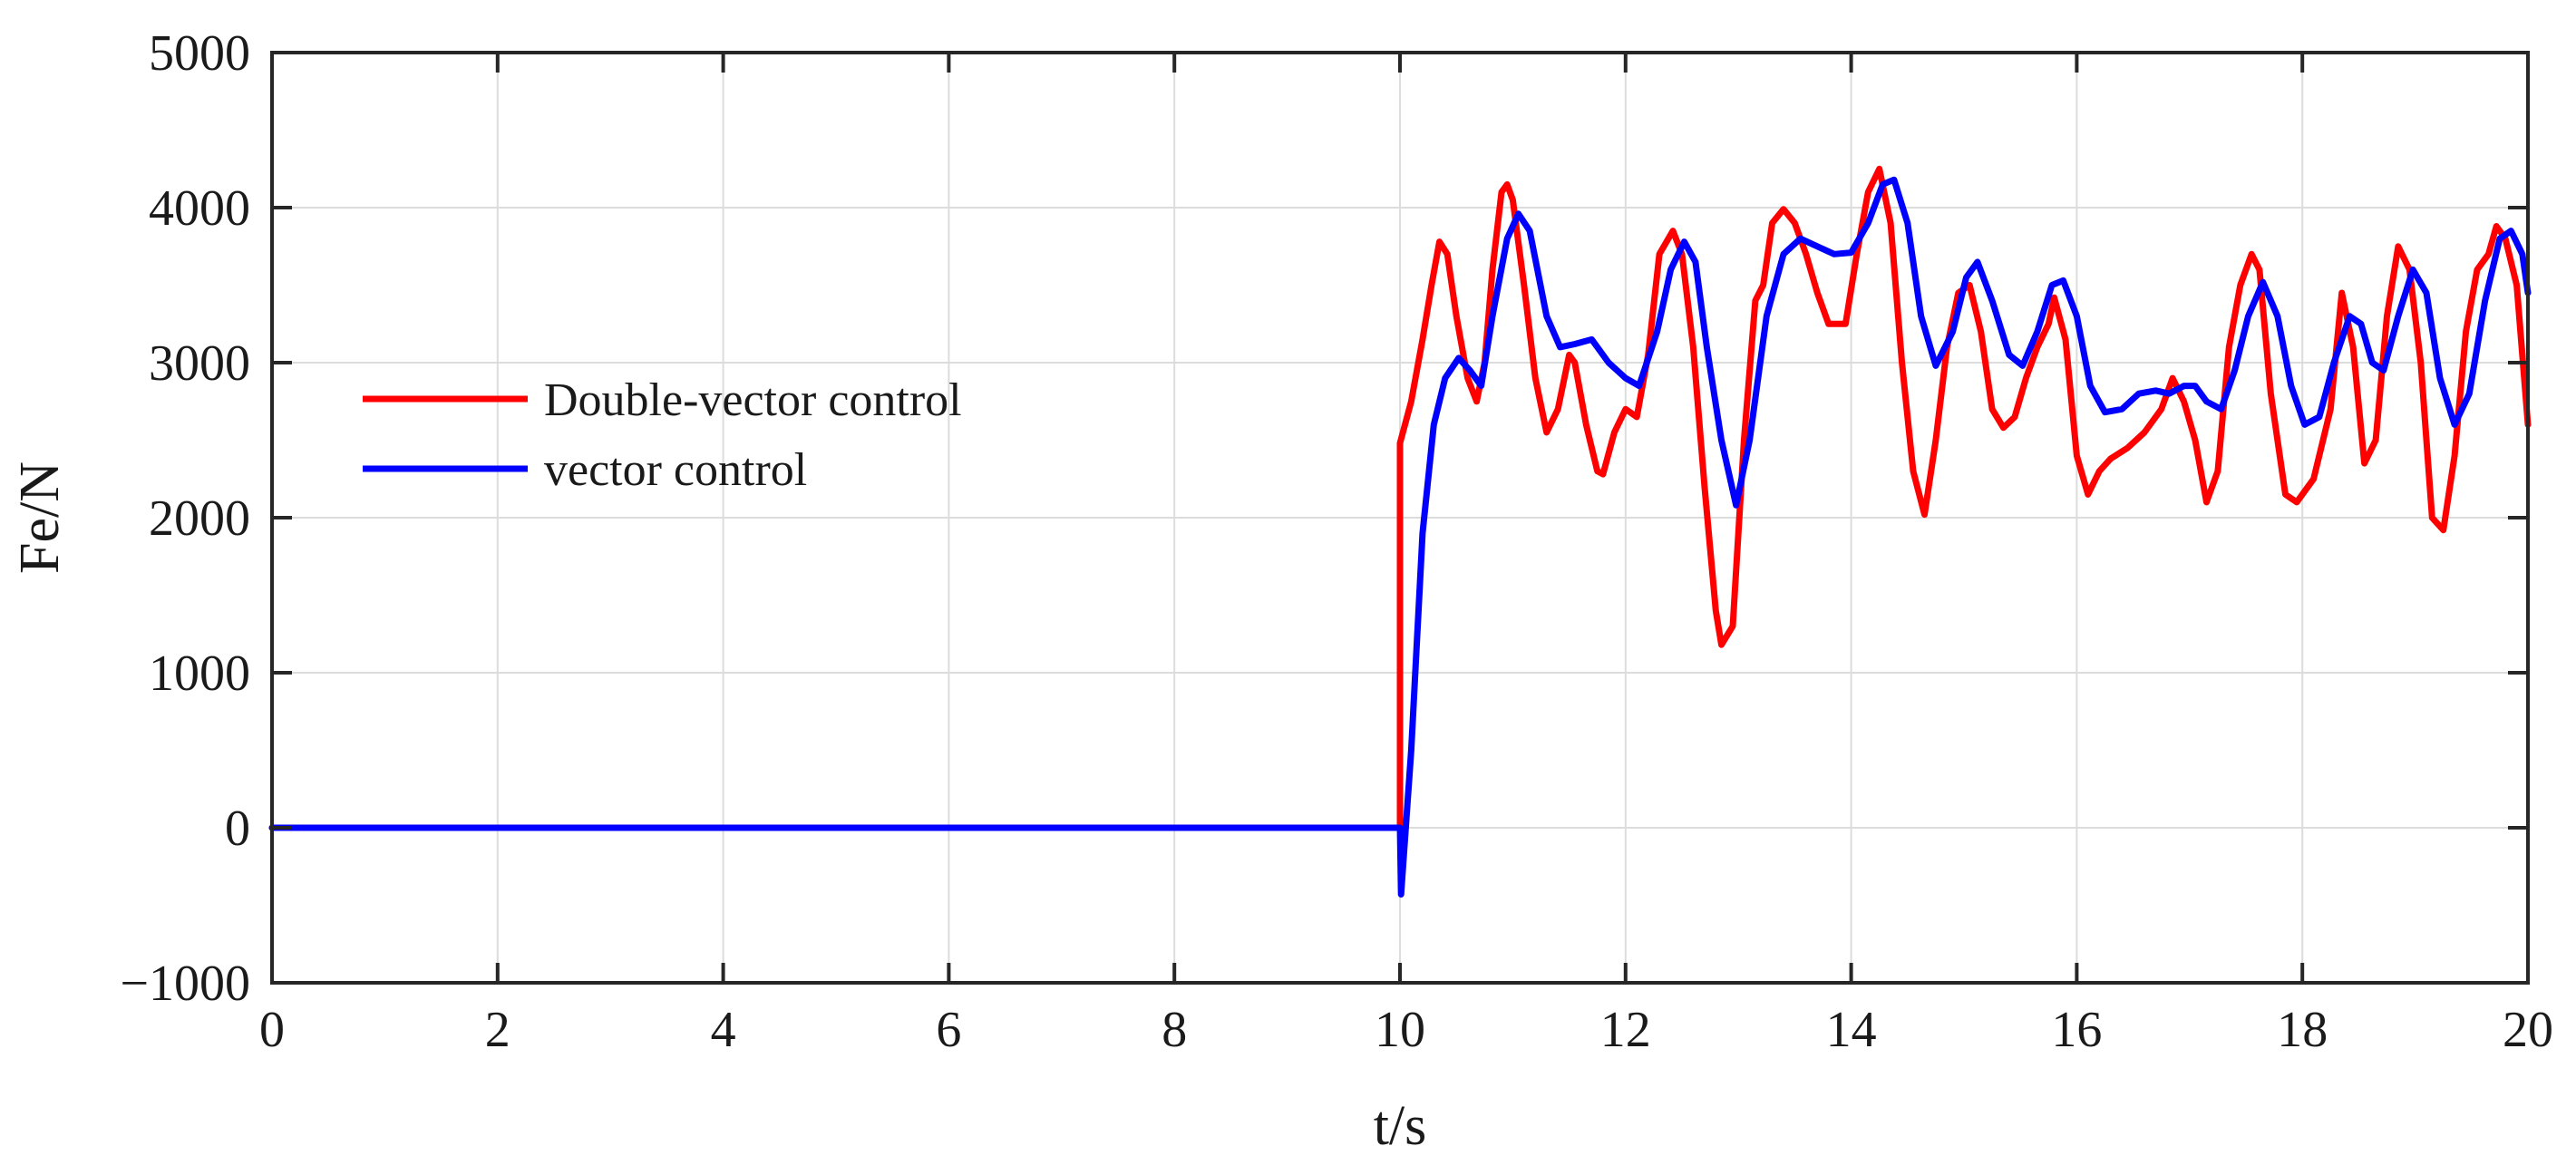 This screenshot has width=2576, height=1175. Describe the element at coordinates (2076, 1030) in the screenshot. I see `x-tick-label: 16` at that location.